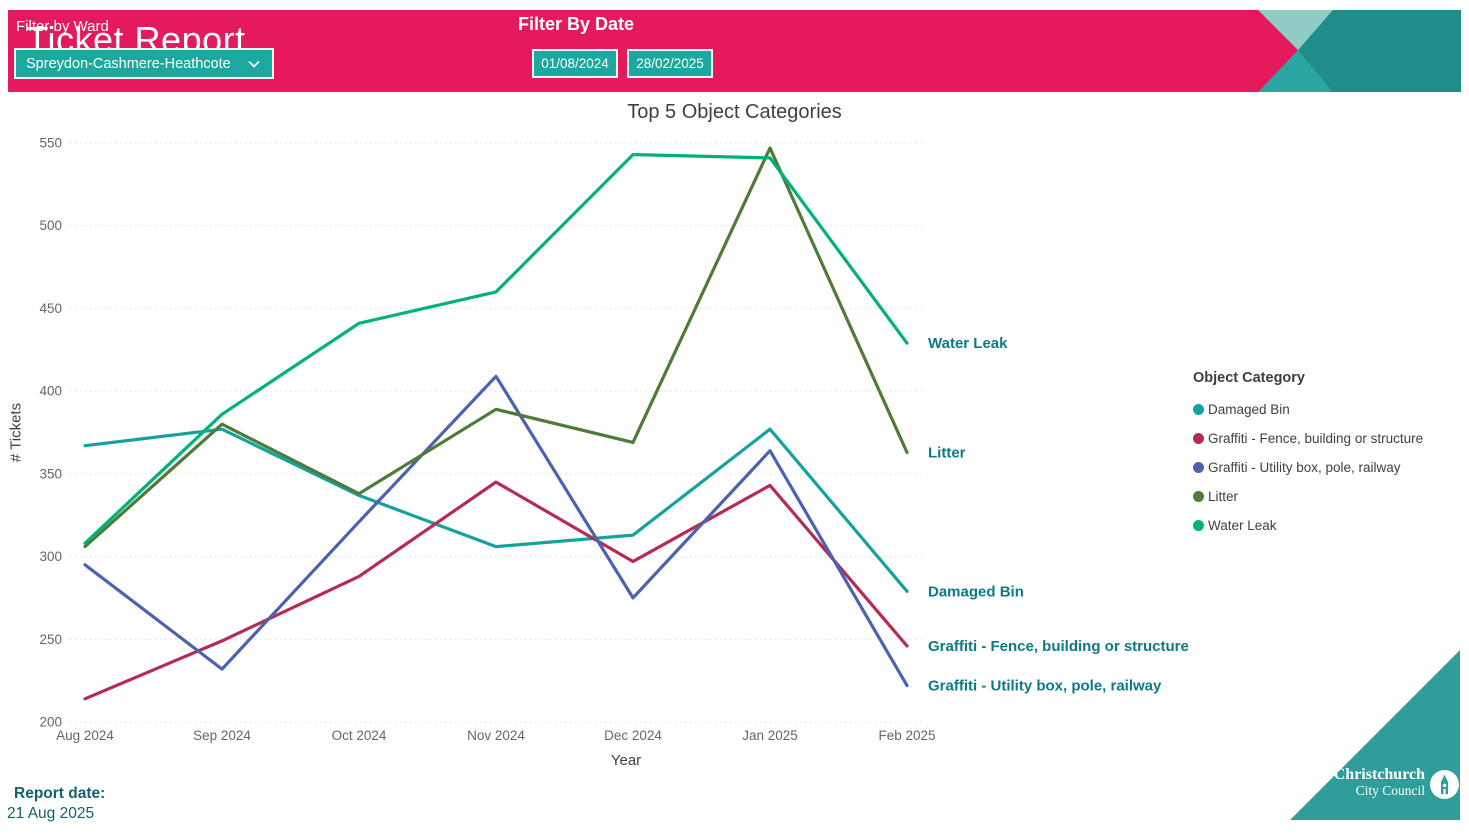 The image size is (1469, 837). What do you see at coordinates (50, 722) in the screenshot?
I see `y-tick-label: 200` at bounding box center [50, 722].